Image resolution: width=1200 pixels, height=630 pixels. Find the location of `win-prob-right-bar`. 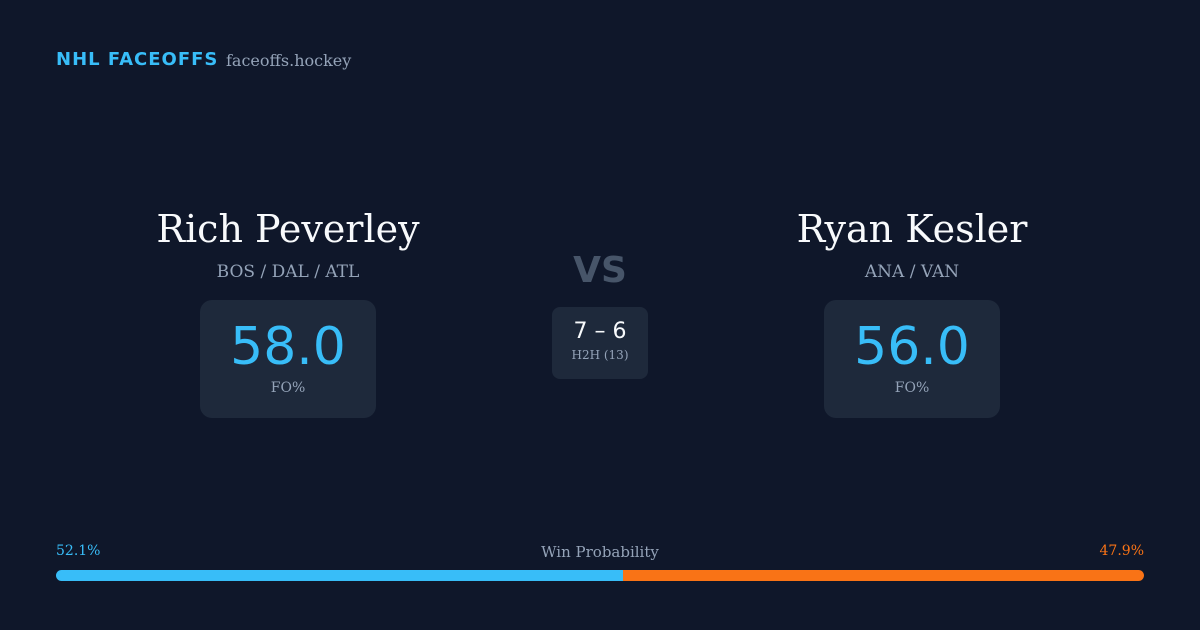

win-prob-right-bar is located at coordinates (883, 575).